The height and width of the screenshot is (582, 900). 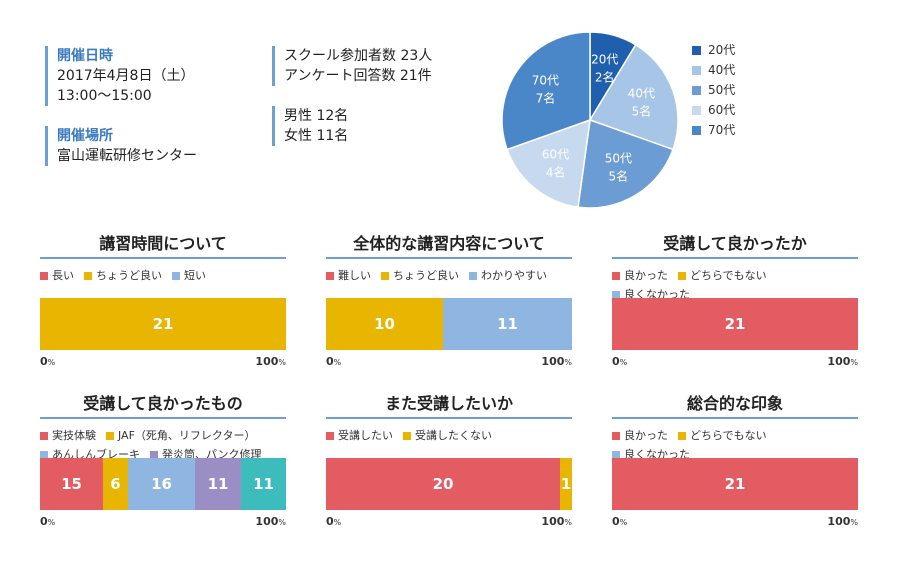 What do you see at coordinates (605, 76) in the screenshot?
I see `pie-slice-value-0: 2名` at bounding box center [605, 76].